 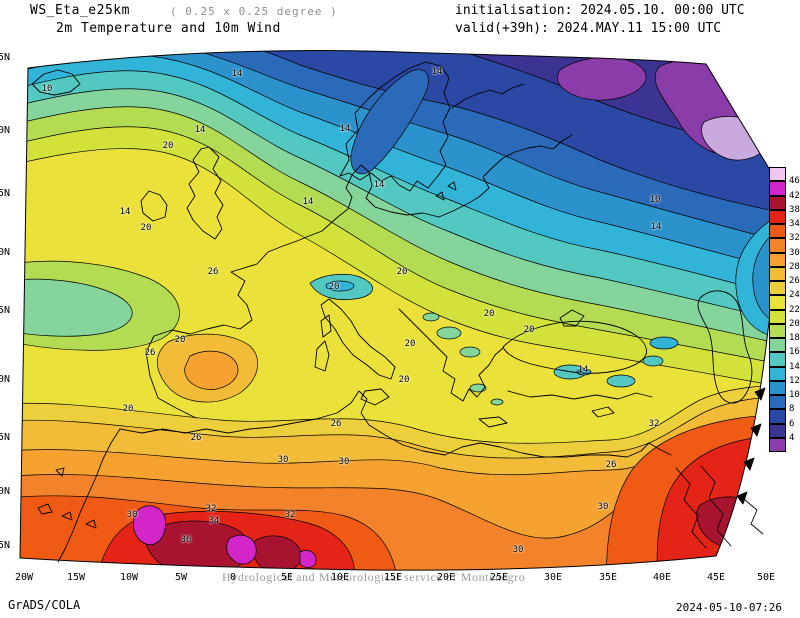 I want to click on coast-cyprus, so click(x=603, y=412).